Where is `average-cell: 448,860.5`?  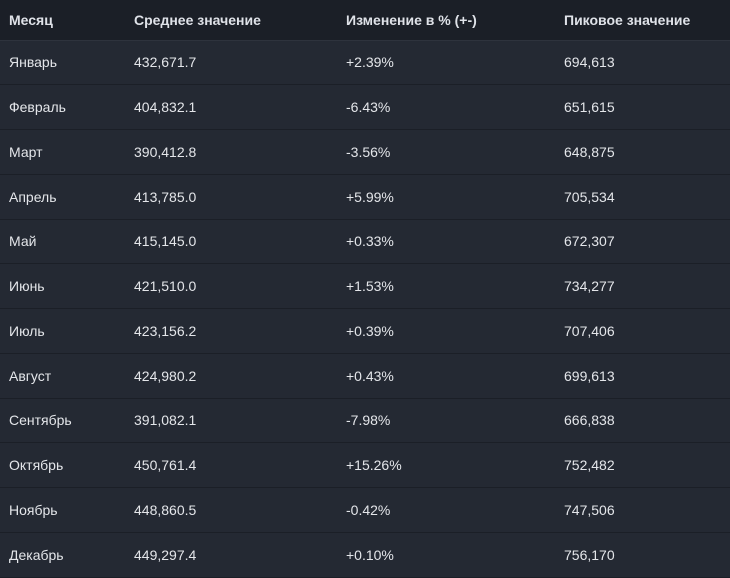
average-cell: 448,860.5 is located at coordinates (231, 510).